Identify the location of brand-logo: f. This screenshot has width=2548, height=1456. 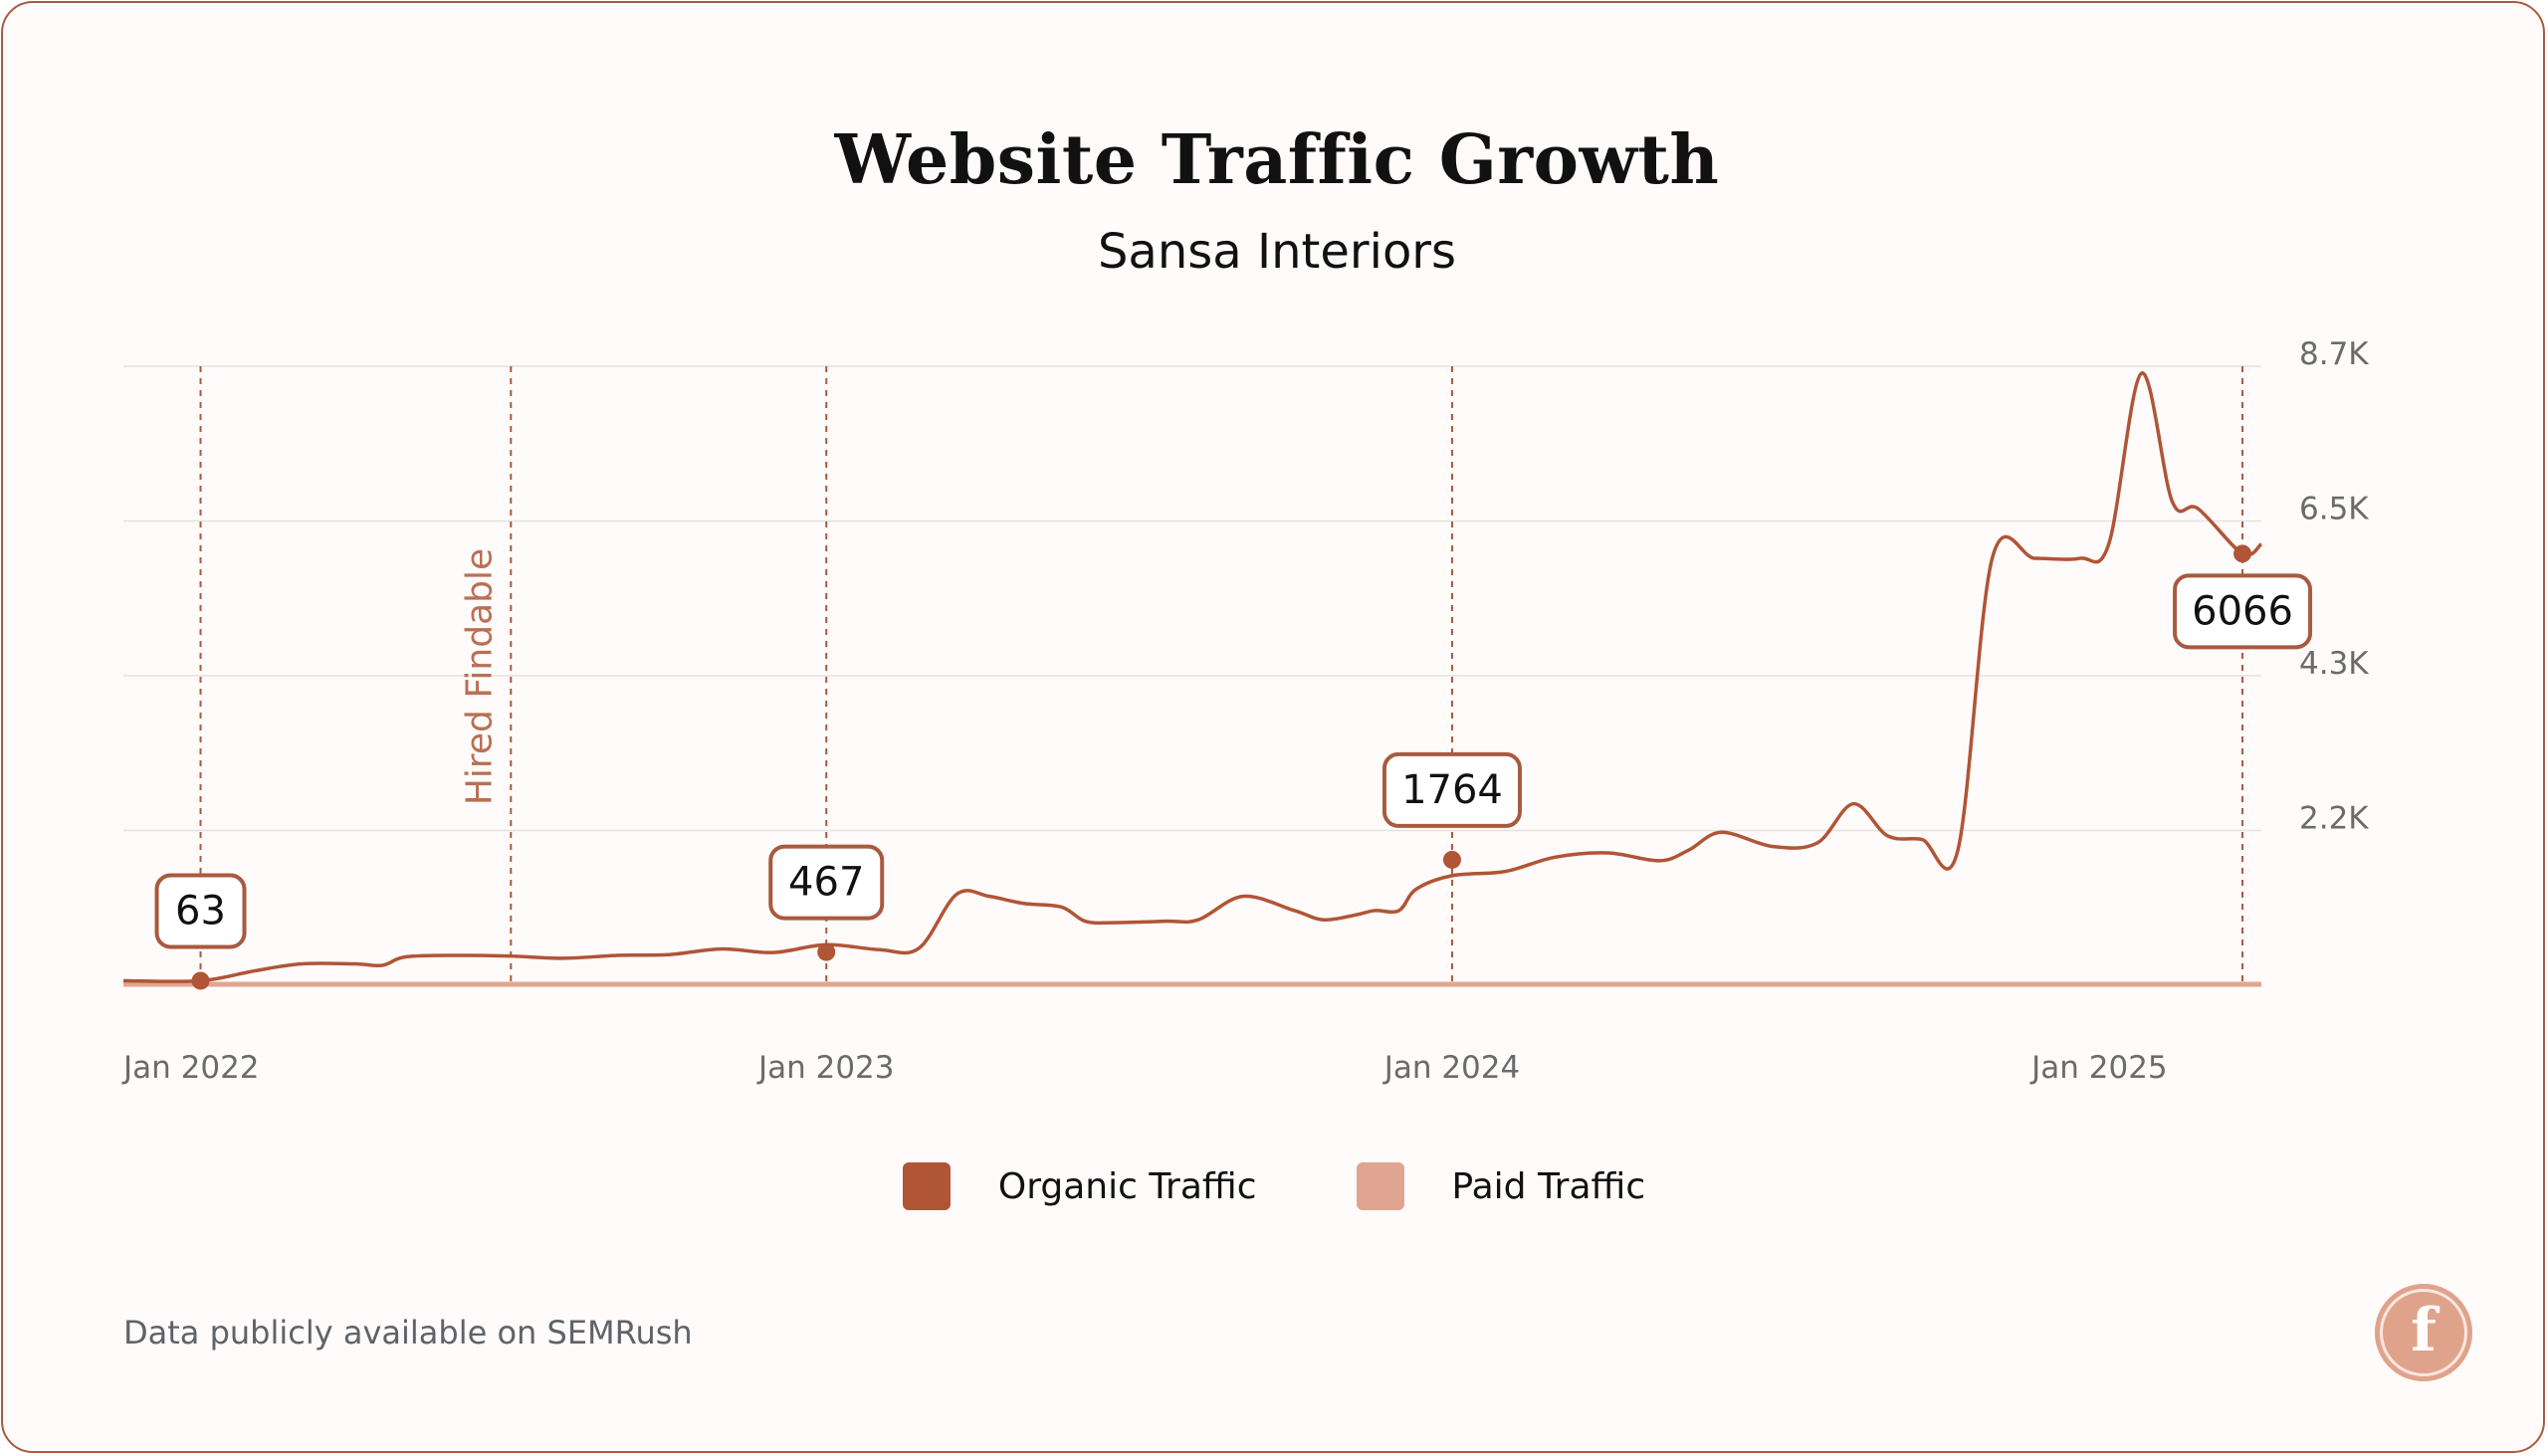
(2423, 1332).